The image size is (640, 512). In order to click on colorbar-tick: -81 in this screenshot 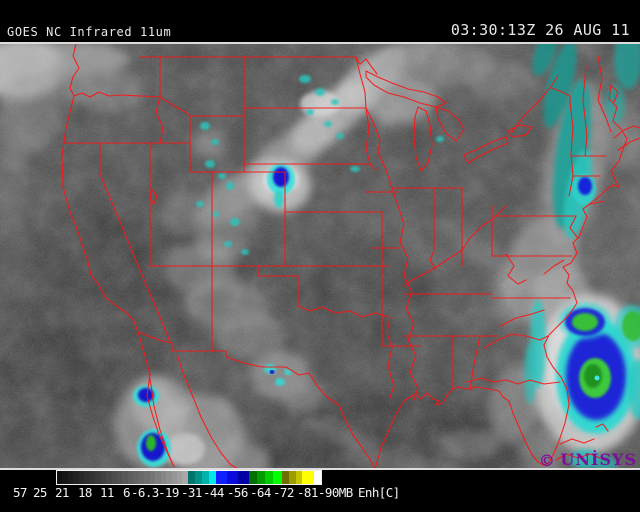, I will do `click(307, 492)`.